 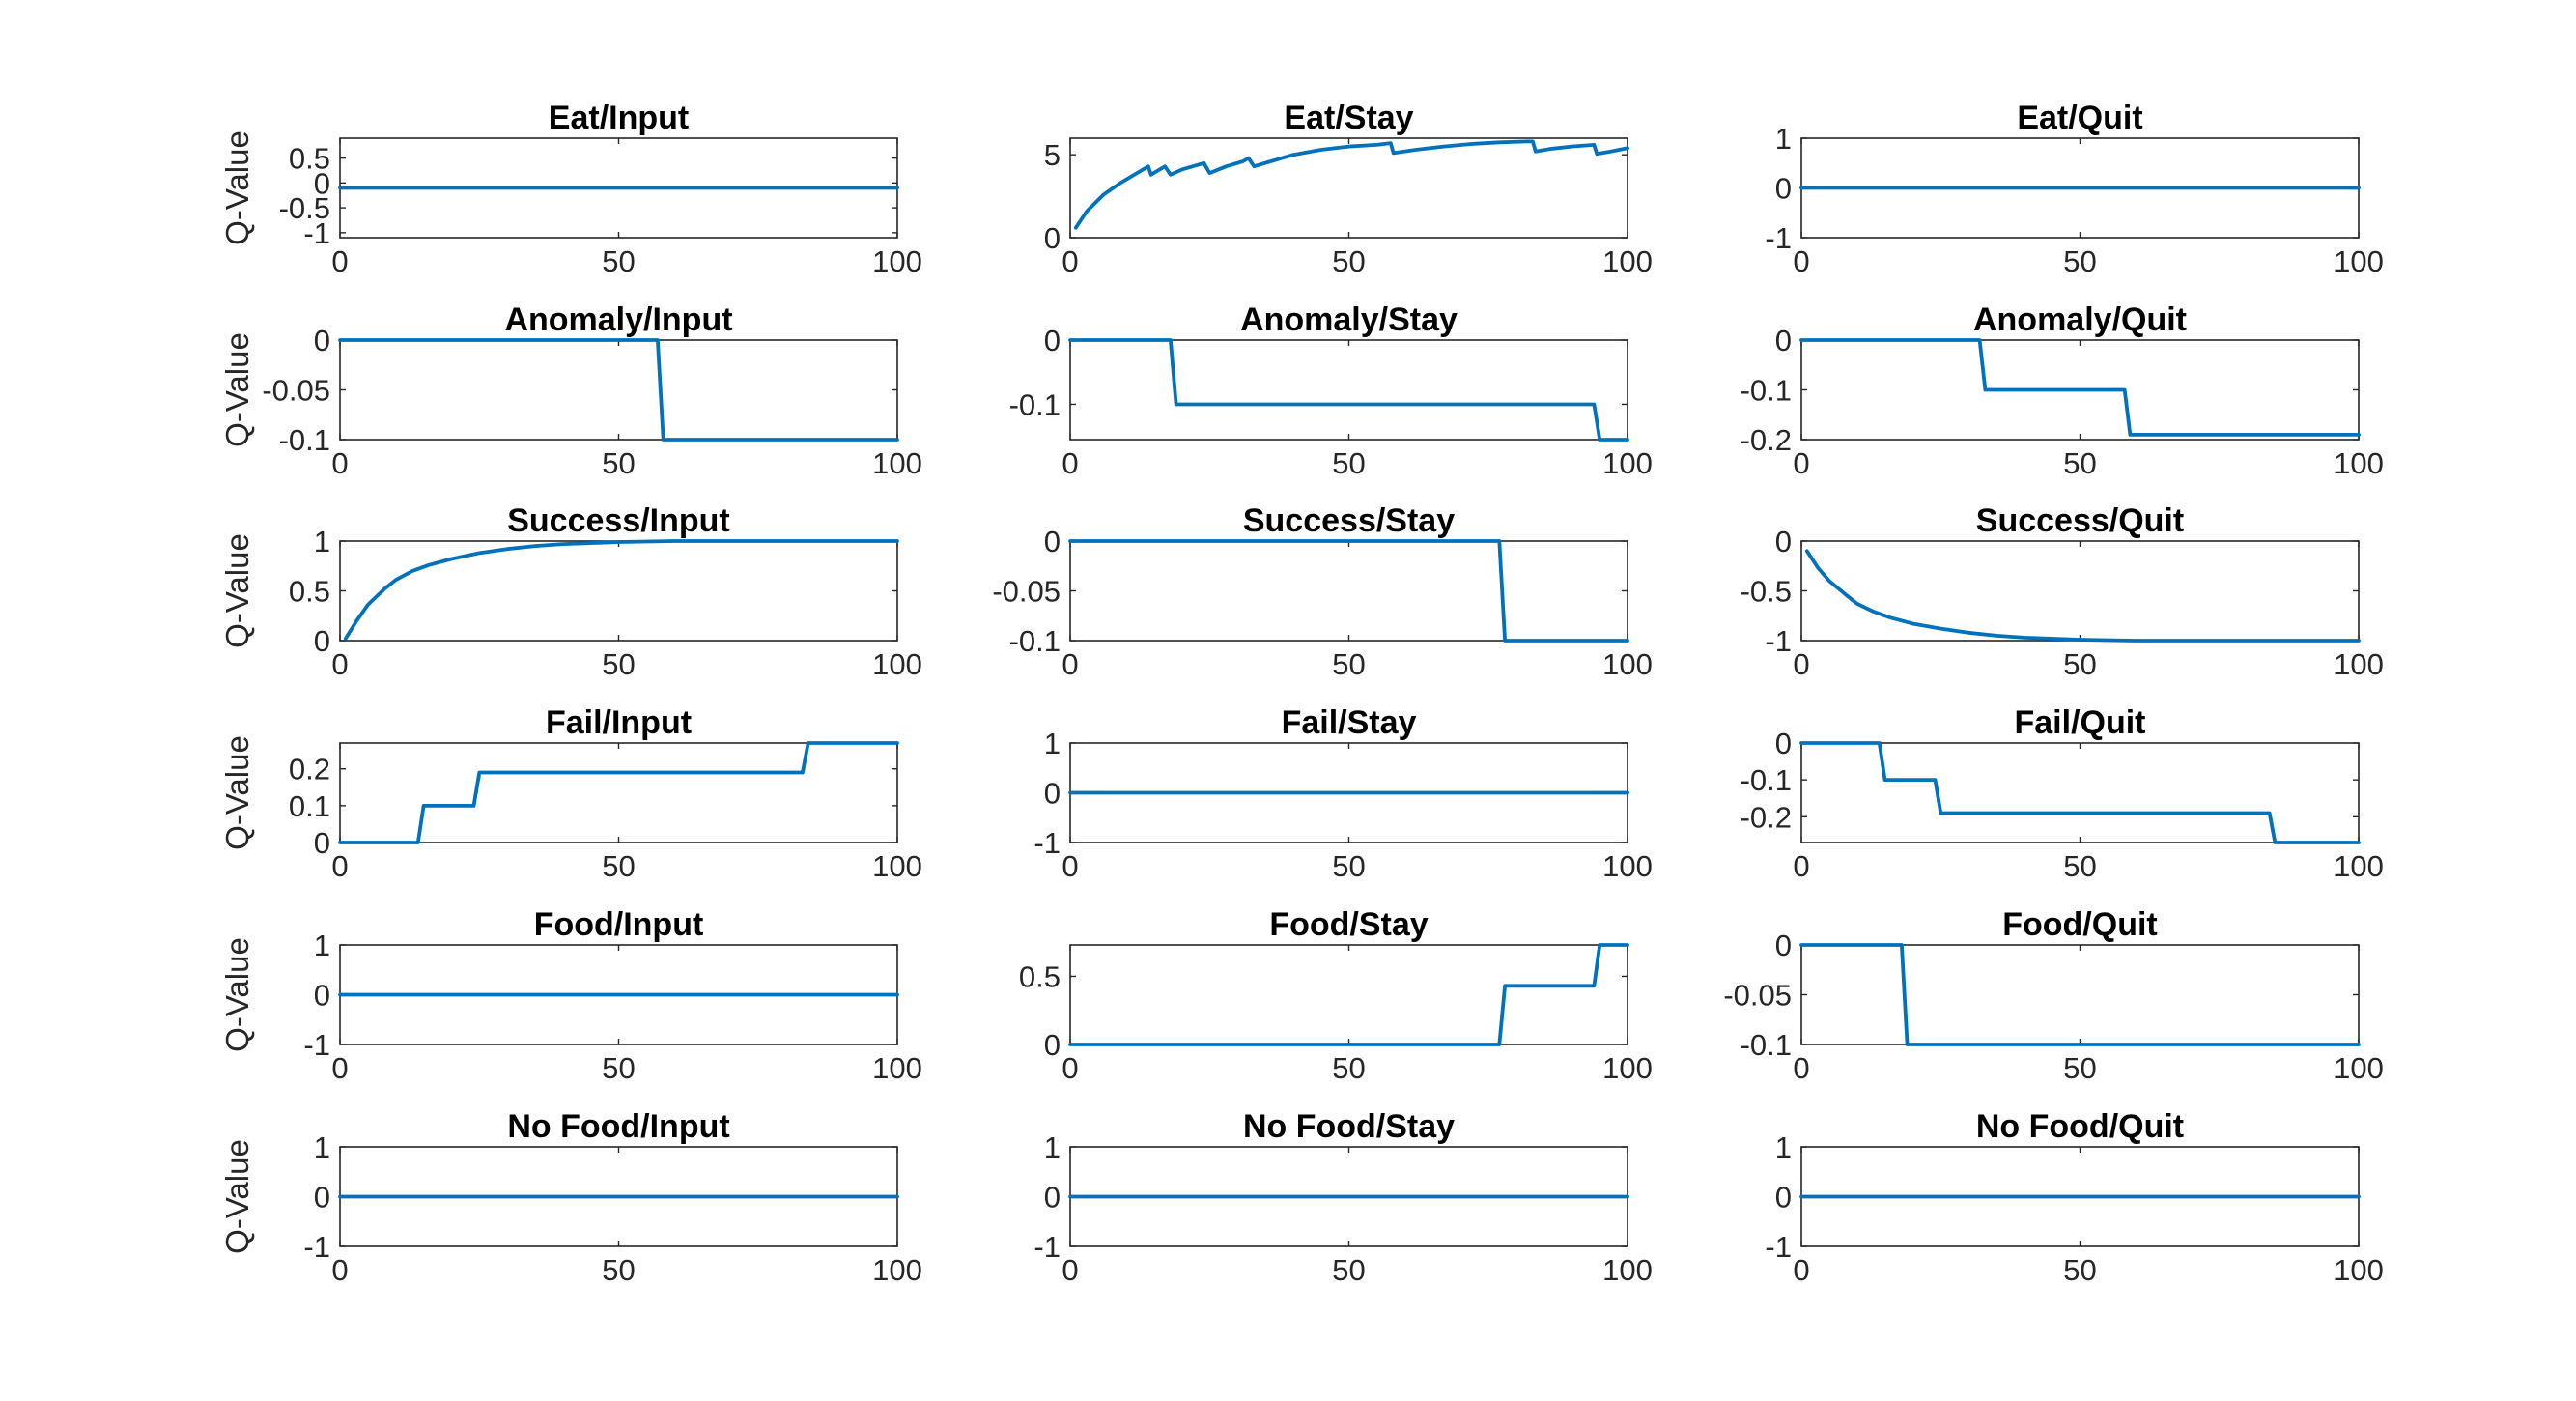 I want to click on subplot-title: Food/Stay, so click(x=1348, y=924).